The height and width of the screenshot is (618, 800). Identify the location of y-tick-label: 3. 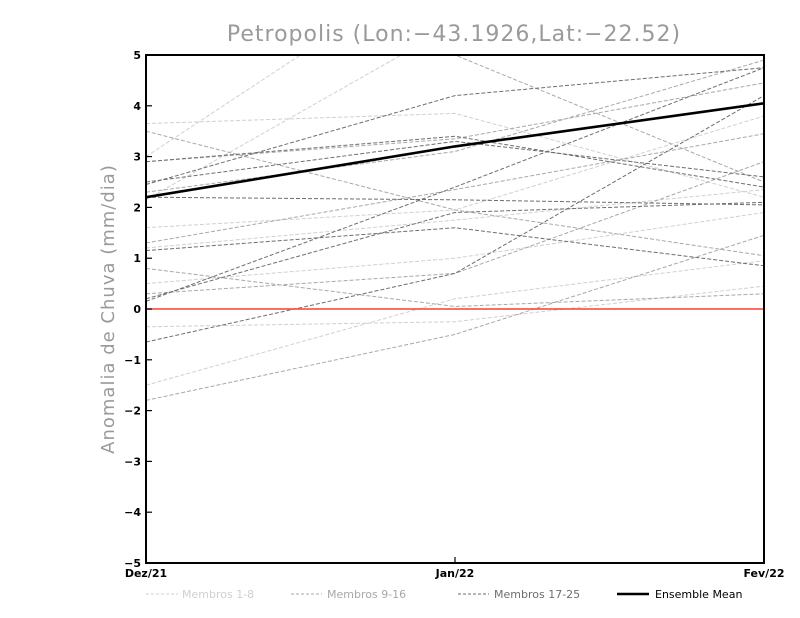
(137, 157).